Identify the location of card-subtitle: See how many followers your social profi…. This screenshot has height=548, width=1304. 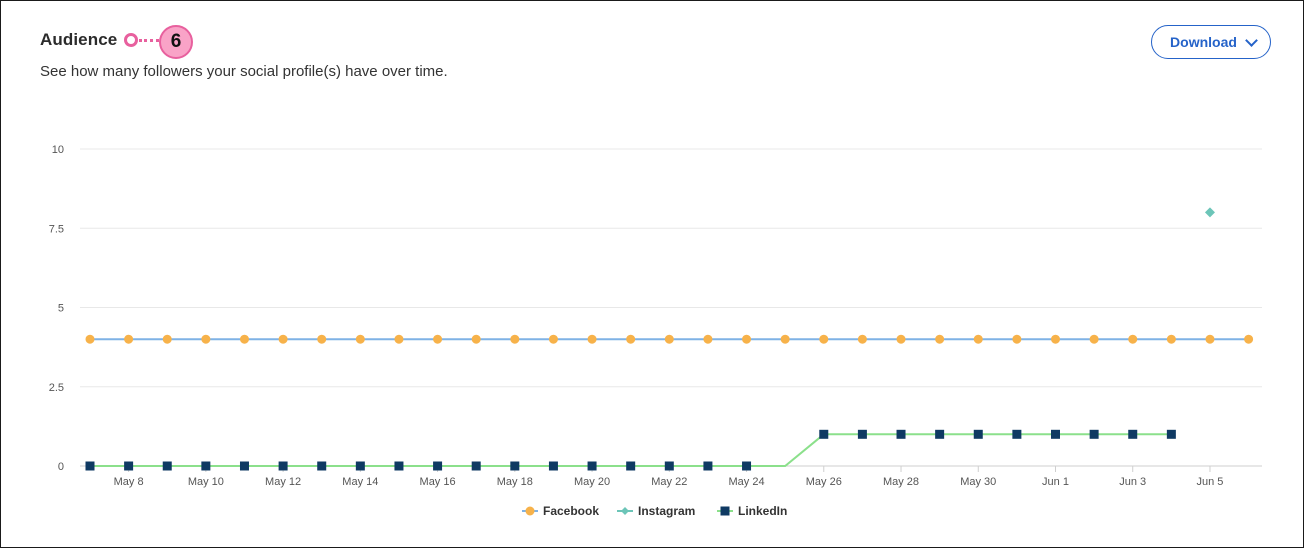
(244, 71).